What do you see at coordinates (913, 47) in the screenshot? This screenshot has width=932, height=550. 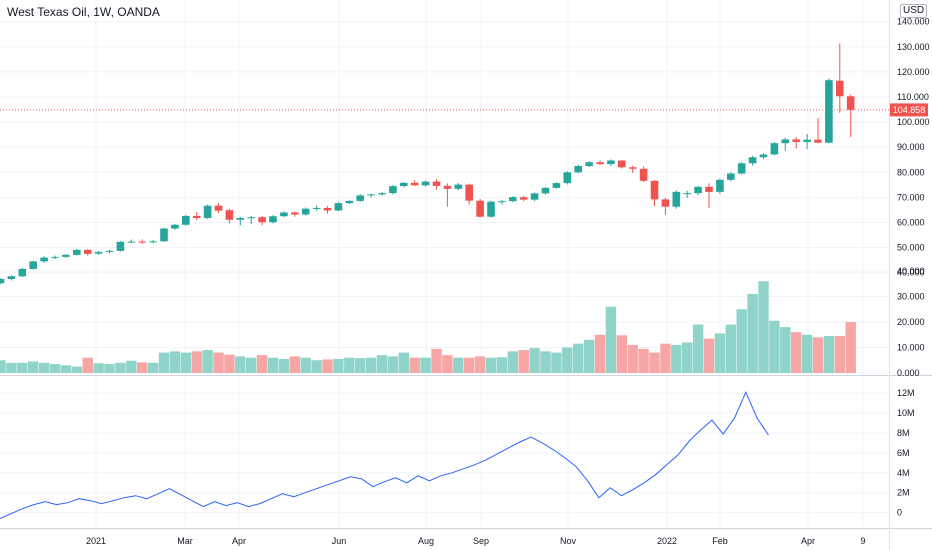 I see `price-tick-label: 130.000` at bounding box center [913, 47].